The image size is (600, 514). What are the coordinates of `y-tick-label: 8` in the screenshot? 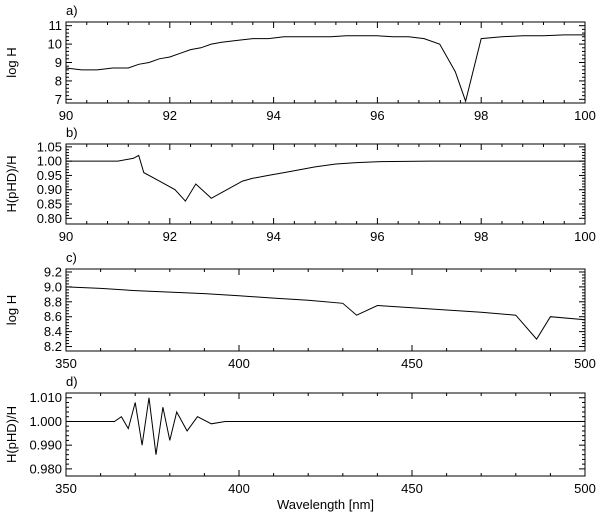 It's located at (58, 80).